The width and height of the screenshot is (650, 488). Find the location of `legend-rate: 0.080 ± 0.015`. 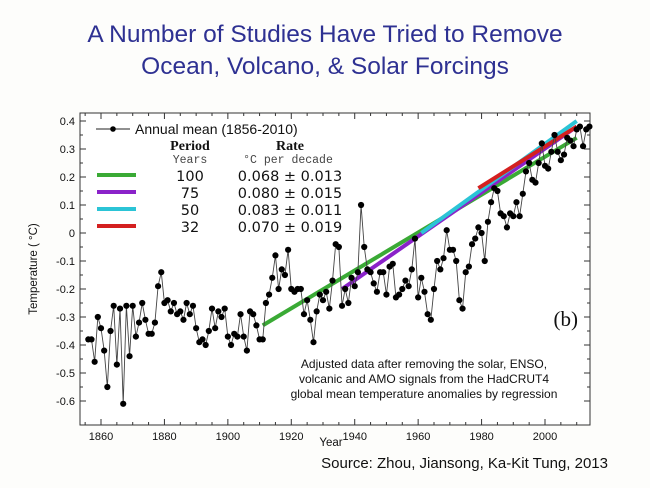

legend-rate: 0.080 ± 0.015 is located at coordinates (290, 194).